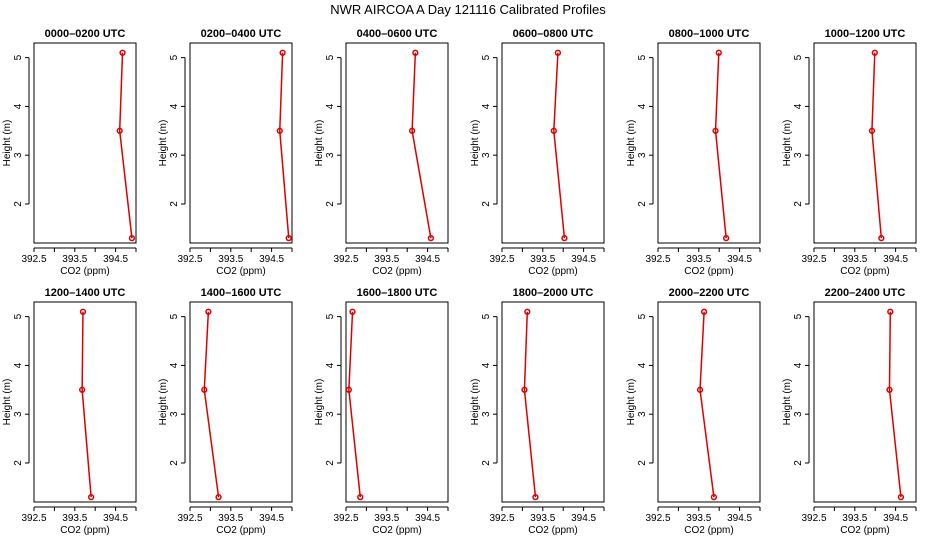  What do you see at coordinates (397, 34) in the screenshot?
I see `panel-title: 0400–0600 UTC` at bounding box center [397, 34].